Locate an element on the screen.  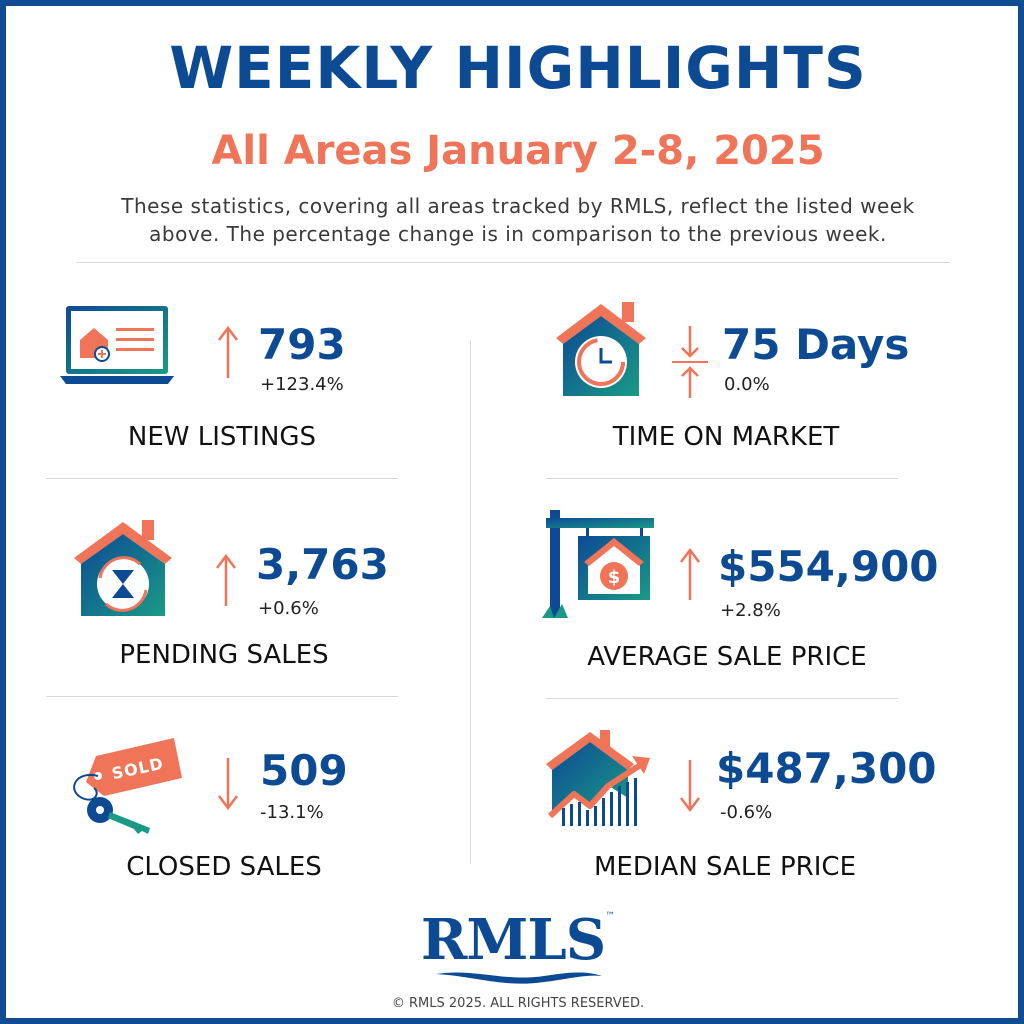
median-sale-price-label: MEDIAN SALE PRICE is located at coordinates (725, 867).